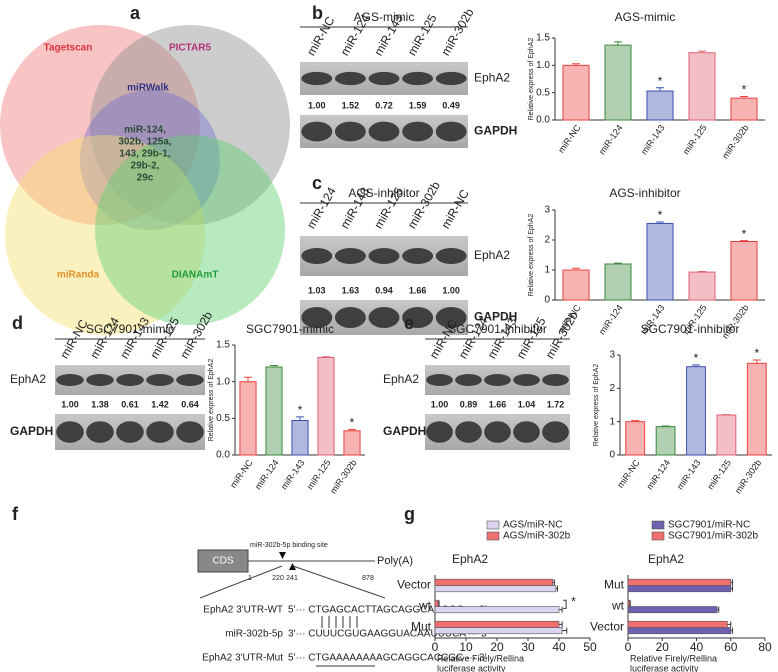  Describe the element at coordinates (387, 658) in the screenshot. I see `row-seq: 5'··· CTGAAAAAAAAGCAGGCACCGC ··· 3'` at that location.